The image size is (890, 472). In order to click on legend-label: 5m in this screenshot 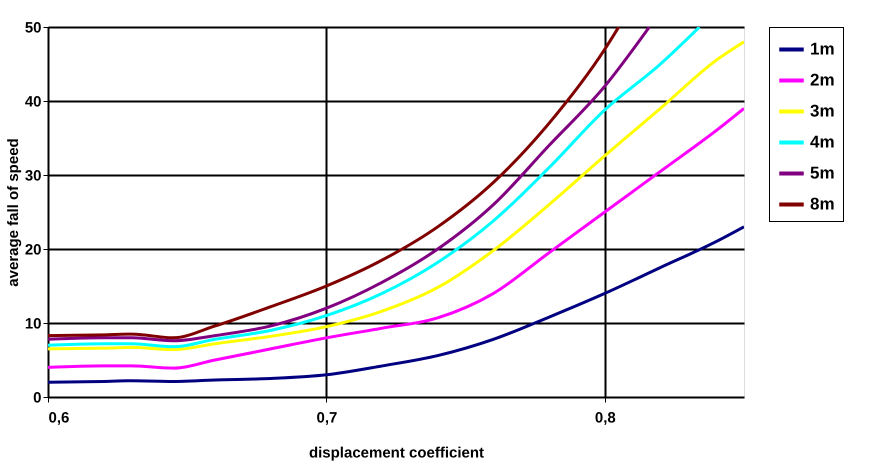, I will do `click(822, 173)`.